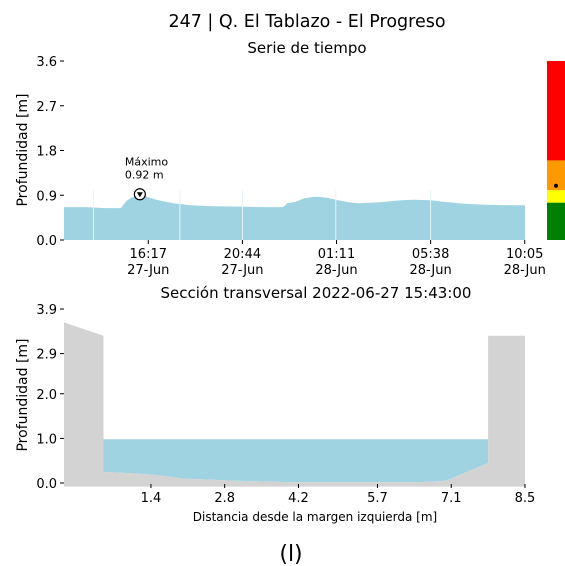 The image size is (565, 566). I want to click on alert-level-bar, so click(556, 150).